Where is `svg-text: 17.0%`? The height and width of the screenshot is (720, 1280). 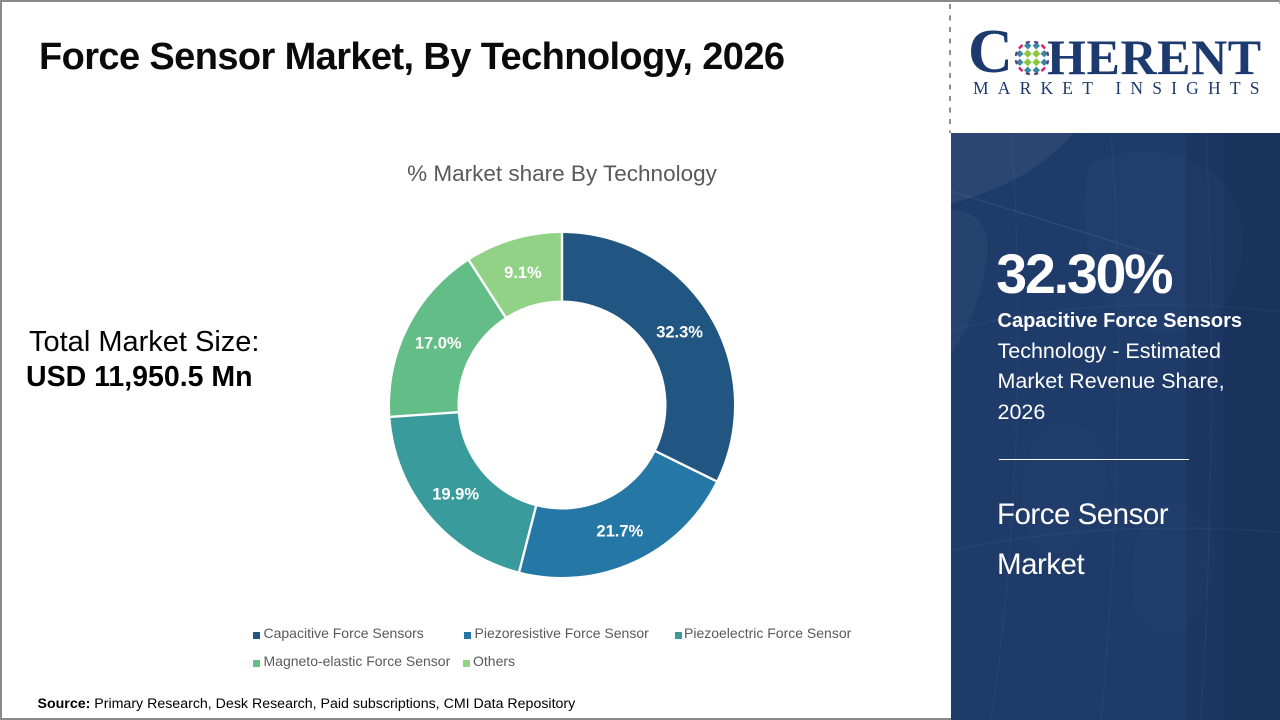 svg-text: 17.0% is located at coordinates (438, 344).